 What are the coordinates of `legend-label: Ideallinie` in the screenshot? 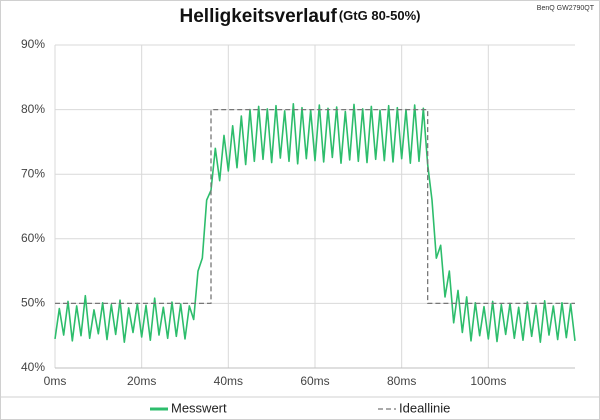 It's located at (424, 407).